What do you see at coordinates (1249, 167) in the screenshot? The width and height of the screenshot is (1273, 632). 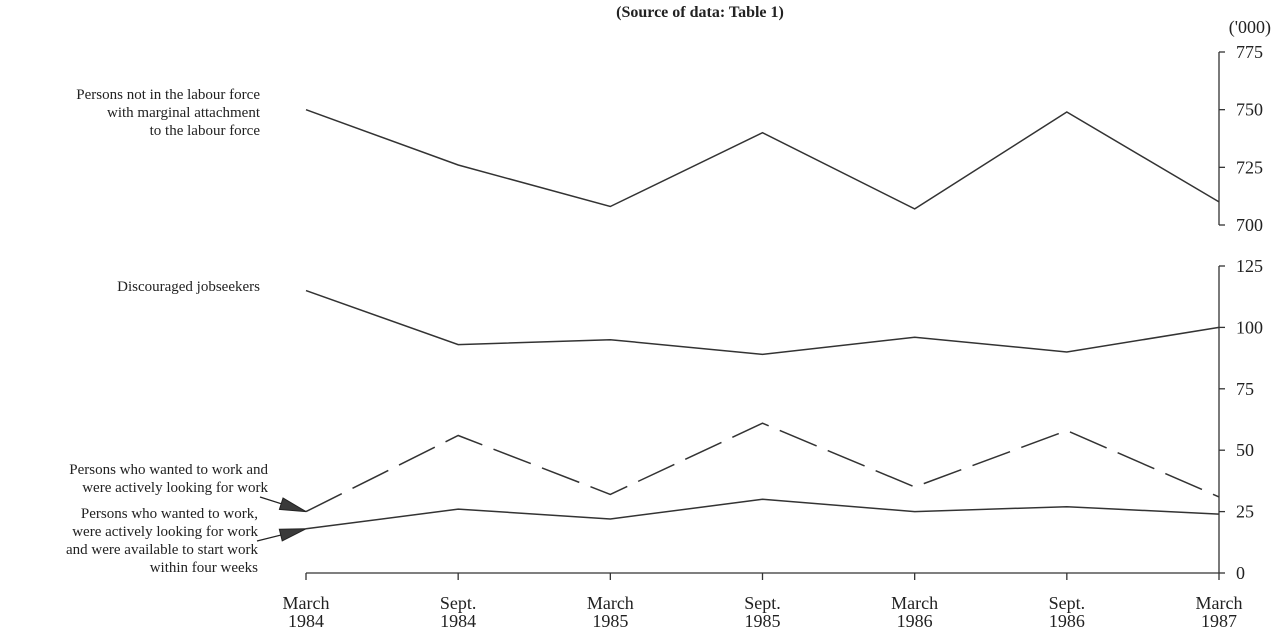 I see `upper-y-tick-label: 725` at bounding box center [1249, 167].